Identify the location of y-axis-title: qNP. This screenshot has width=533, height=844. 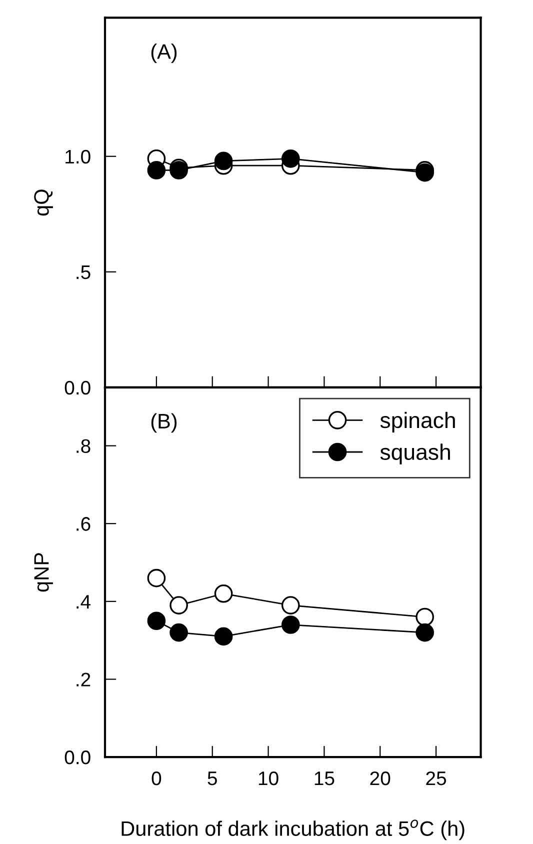
(43, 572).